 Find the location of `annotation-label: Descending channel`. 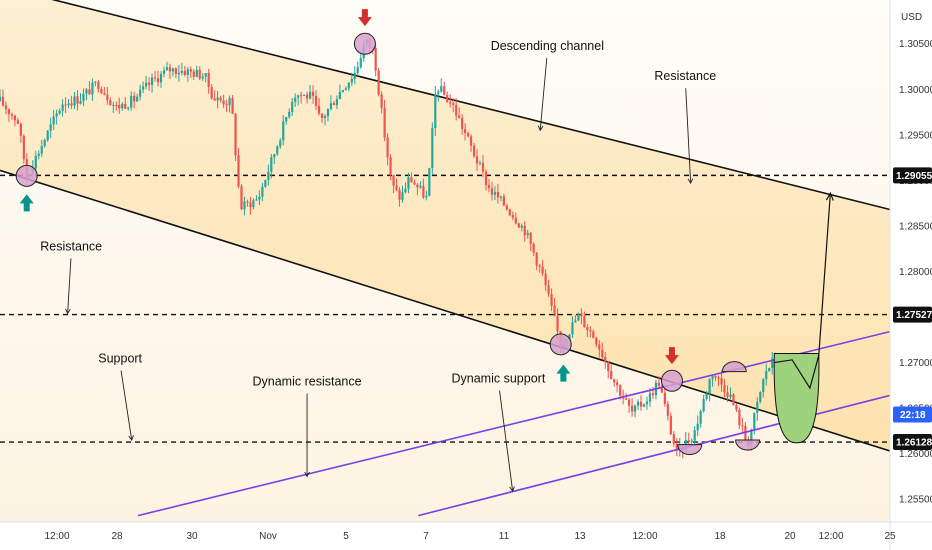

annotation-label: Descending channel is located at coordinates (547, 46).